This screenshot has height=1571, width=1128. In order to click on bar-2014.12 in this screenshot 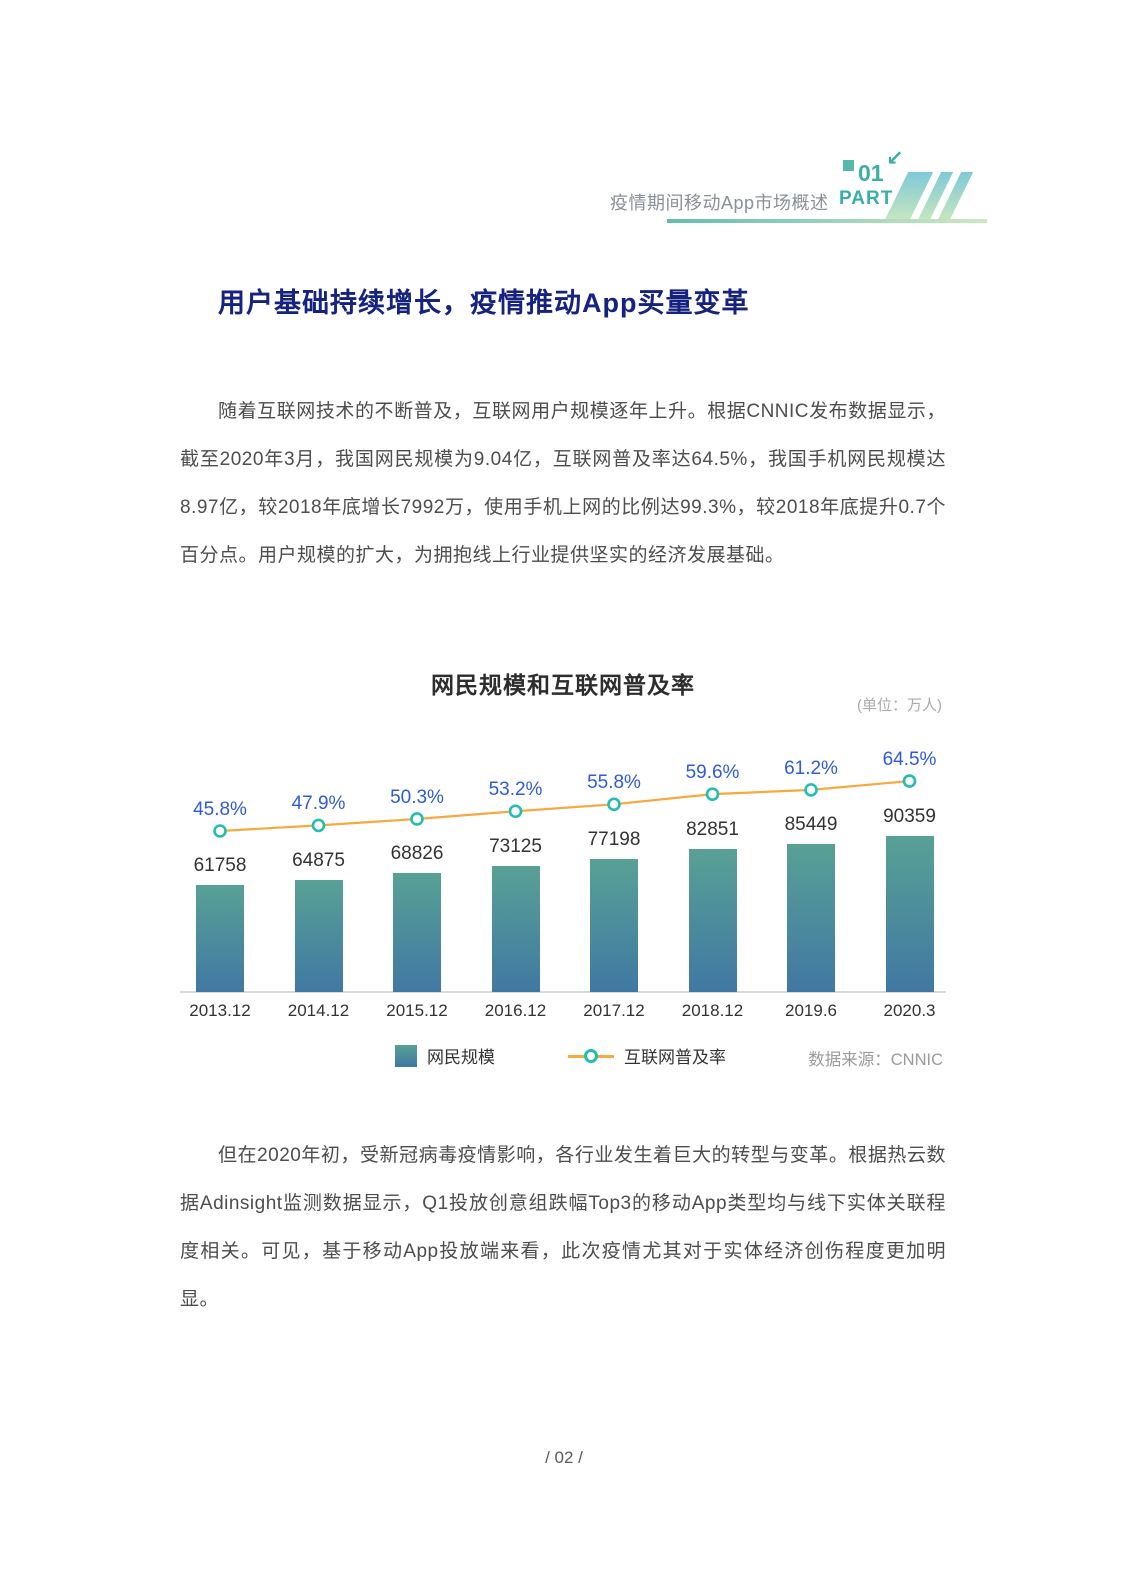, I will do `click(318, 936)`.